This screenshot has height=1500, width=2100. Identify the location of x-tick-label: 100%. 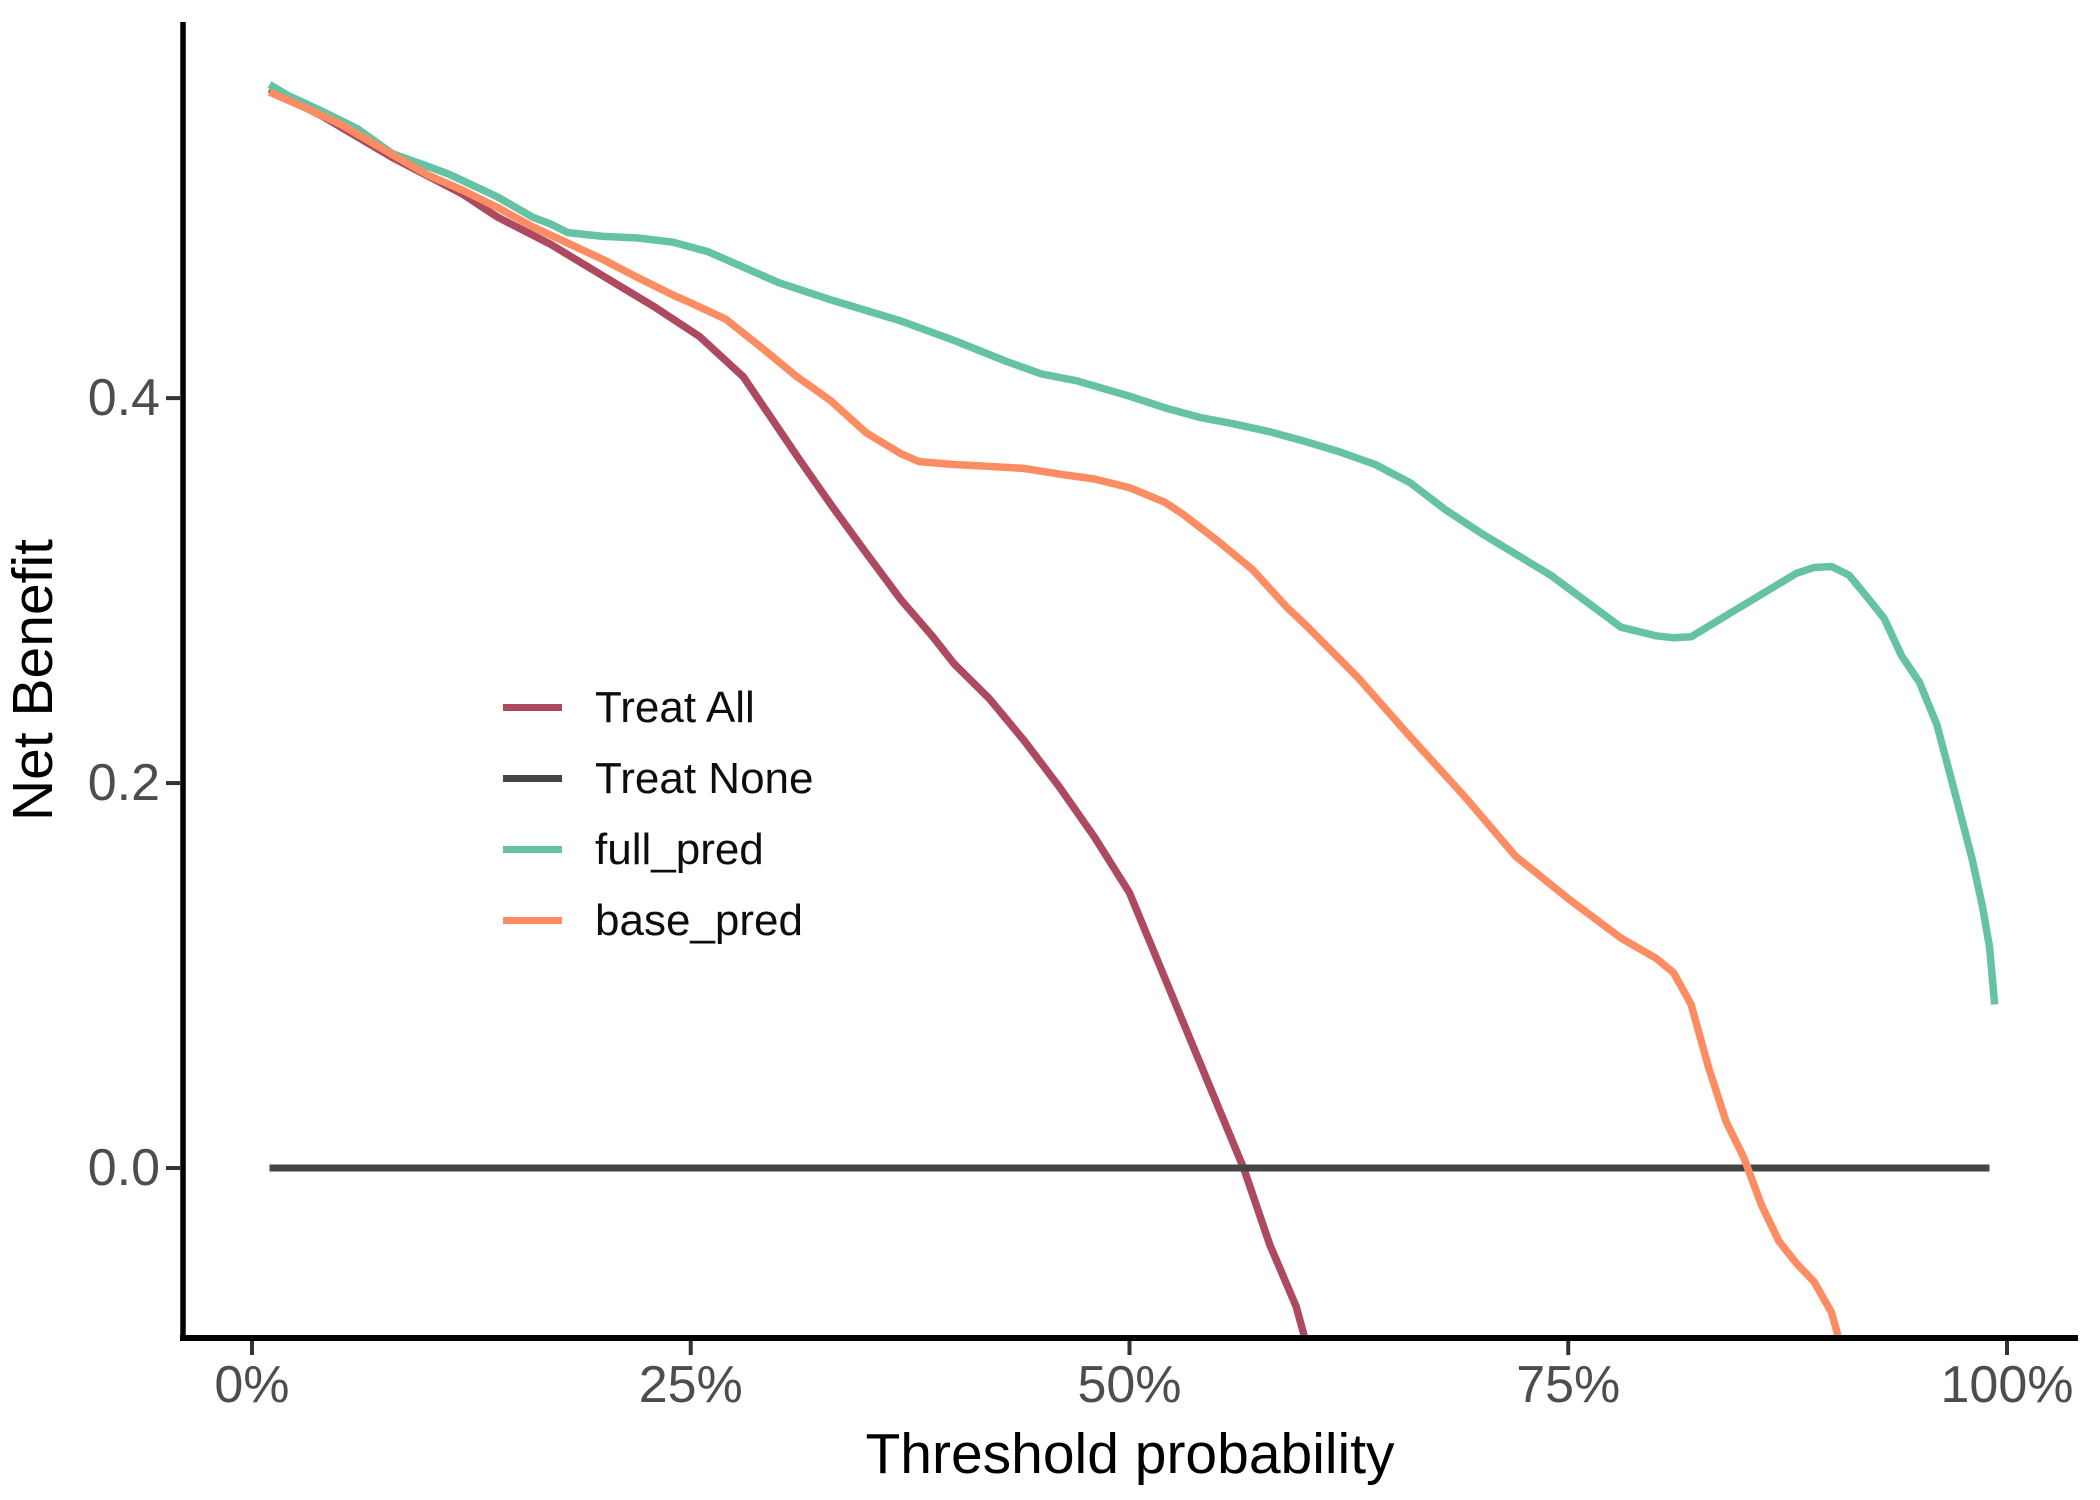
(2007, 1385).